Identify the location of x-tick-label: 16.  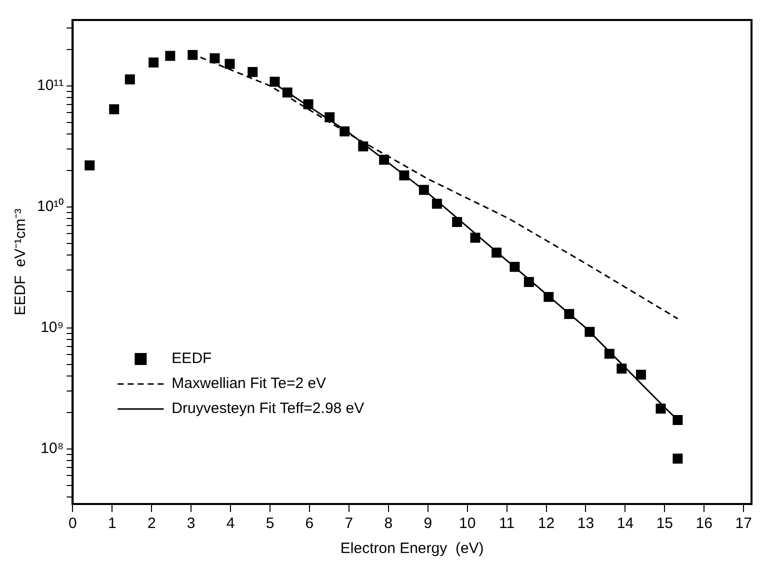
(704, 523).